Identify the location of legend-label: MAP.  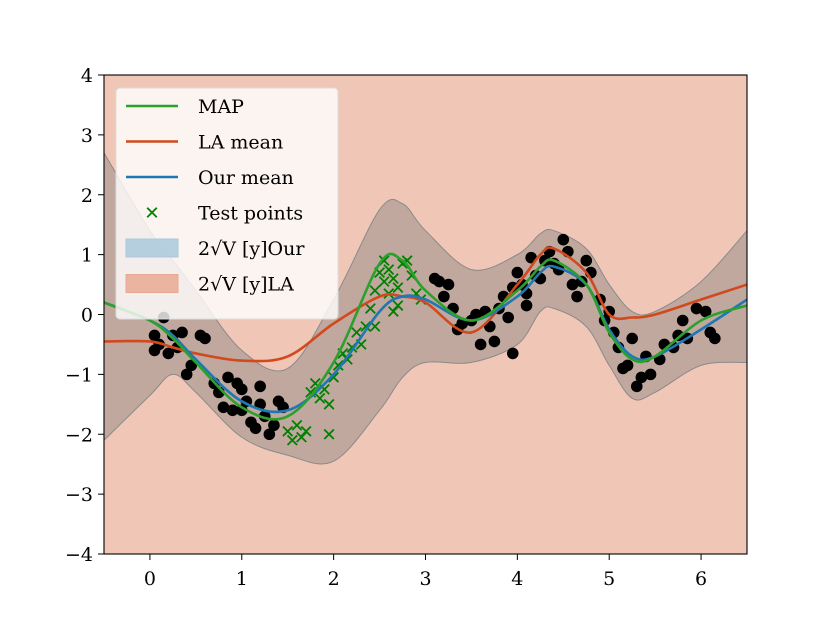
(221, 107).